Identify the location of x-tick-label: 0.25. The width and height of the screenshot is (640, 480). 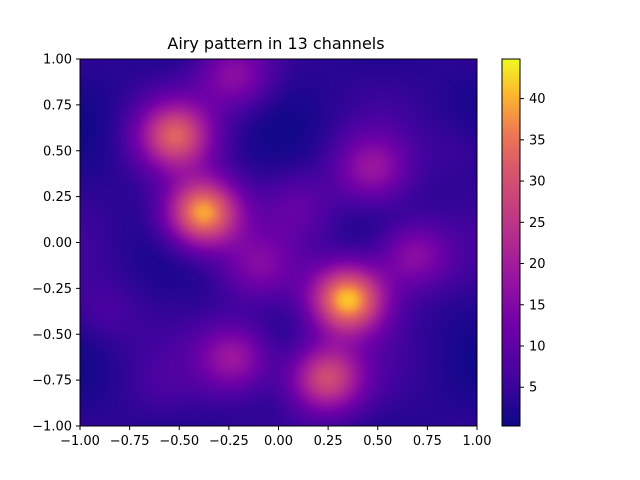
(328, 441).